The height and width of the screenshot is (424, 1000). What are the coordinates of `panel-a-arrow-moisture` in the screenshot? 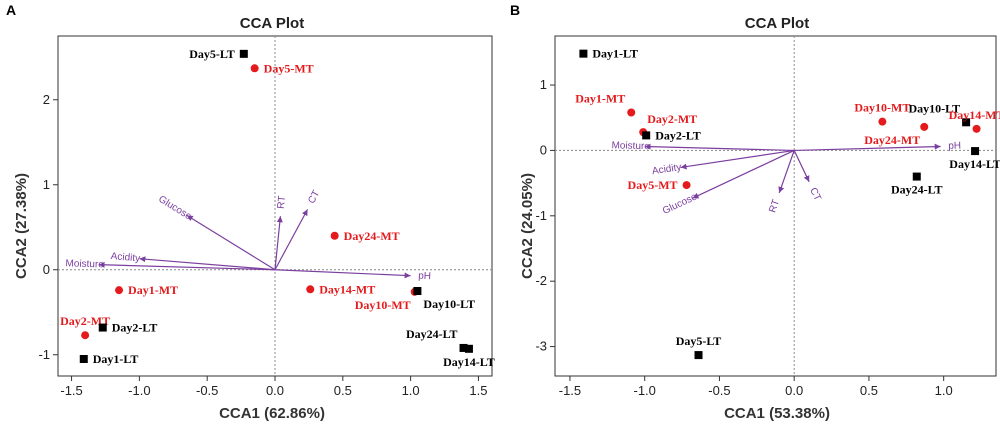 It's located at (187, 266).